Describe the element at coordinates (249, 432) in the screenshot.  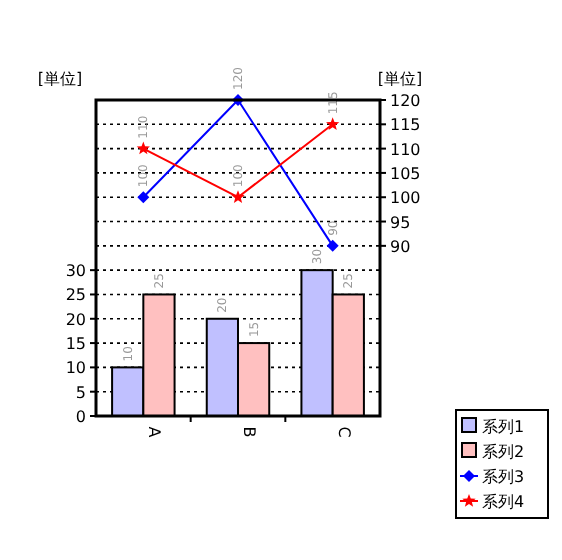
I see `x-tick-label: B` at that location.